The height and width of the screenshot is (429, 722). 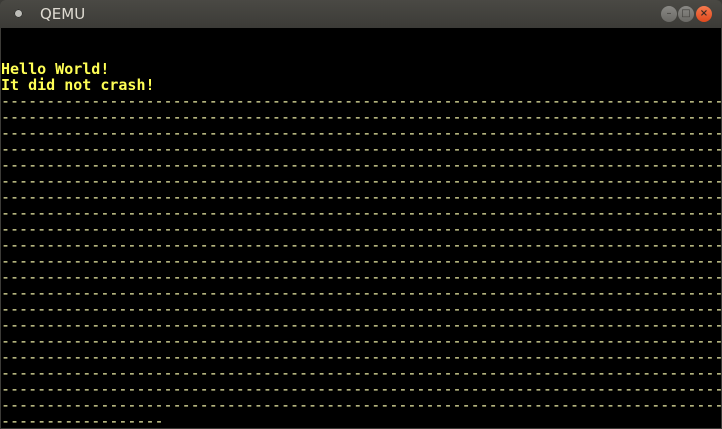 I want to click on maximize-button: □, so click(x=686, y=14).